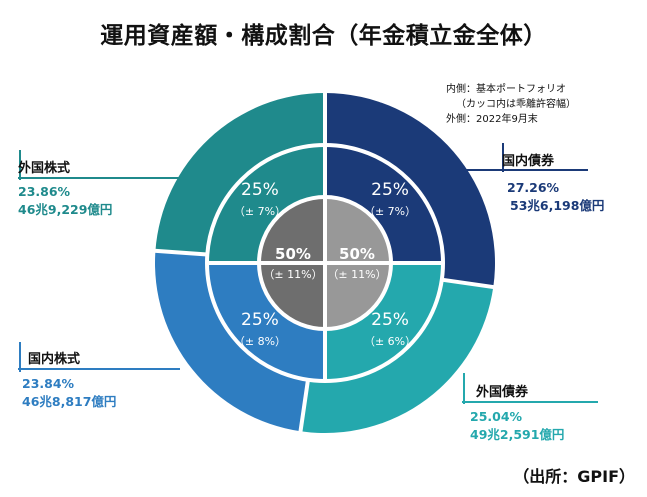 The image size is (647, 497). I want to click on legend-domestic-bonds-name: 国内債券, so click(528, 161).